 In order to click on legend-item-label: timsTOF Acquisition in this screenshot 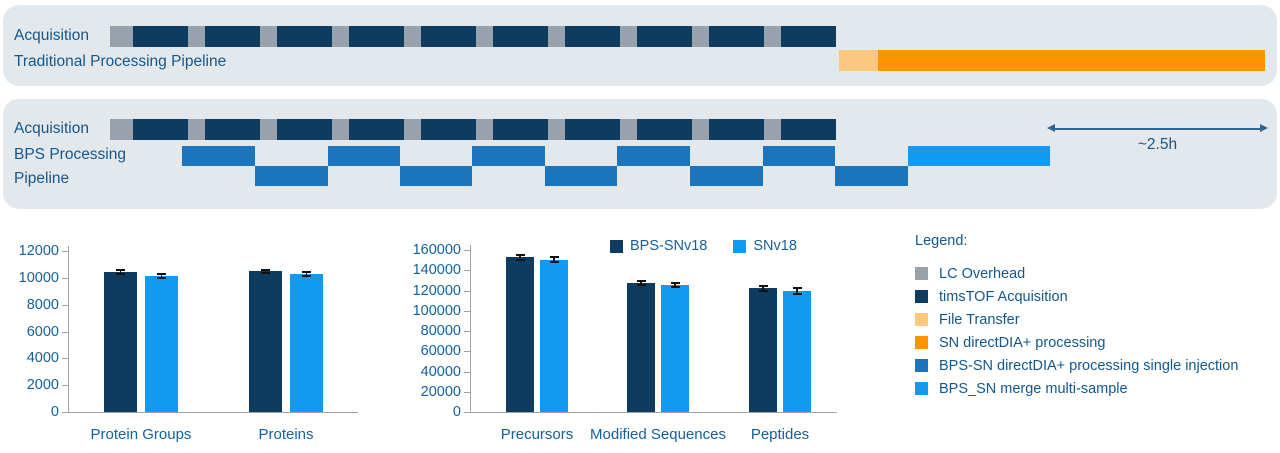, I will do `click(1003, 296)`.